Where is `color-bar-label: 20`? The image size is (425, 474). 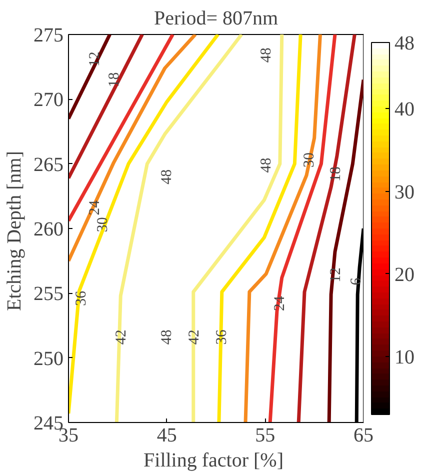 color-bar-label: 20 is located at coordinates (404, 275).